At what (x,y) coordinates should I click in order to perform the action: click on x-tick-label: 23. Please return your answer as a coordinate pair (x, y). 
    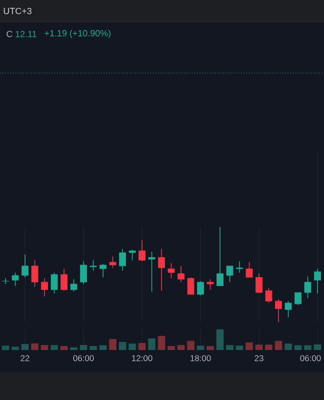
    Looking at the image, I should click on (259, 358).